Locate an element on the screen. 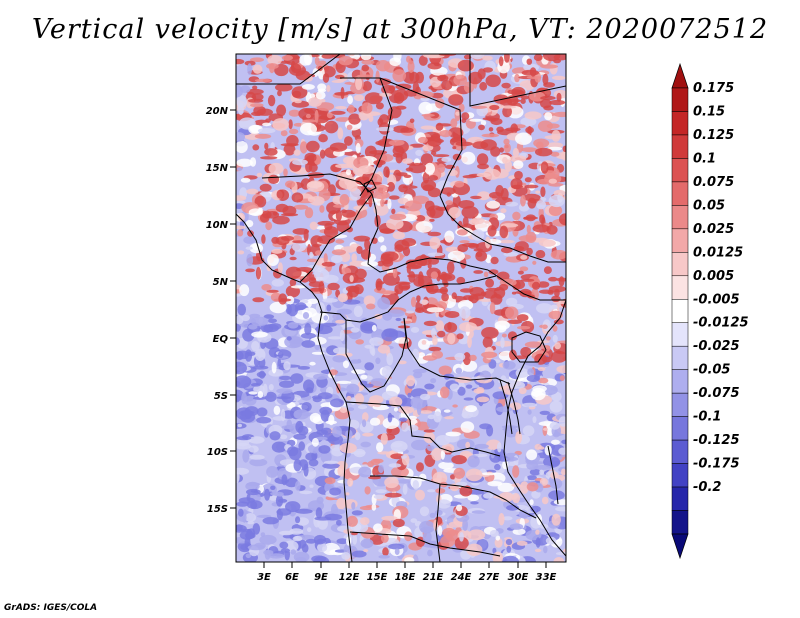 The width and height of the screenshot is (800, 618). lon-label-21e: 21E is located at coordinates (433, 577).